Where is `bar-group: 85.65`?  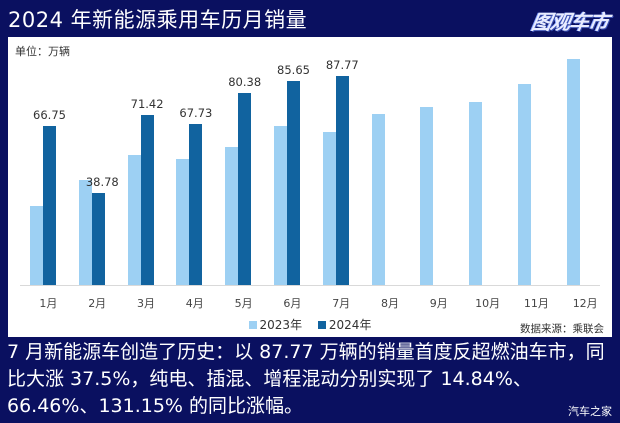 bar-group: 85.65 is located at coordinates (288, 161).